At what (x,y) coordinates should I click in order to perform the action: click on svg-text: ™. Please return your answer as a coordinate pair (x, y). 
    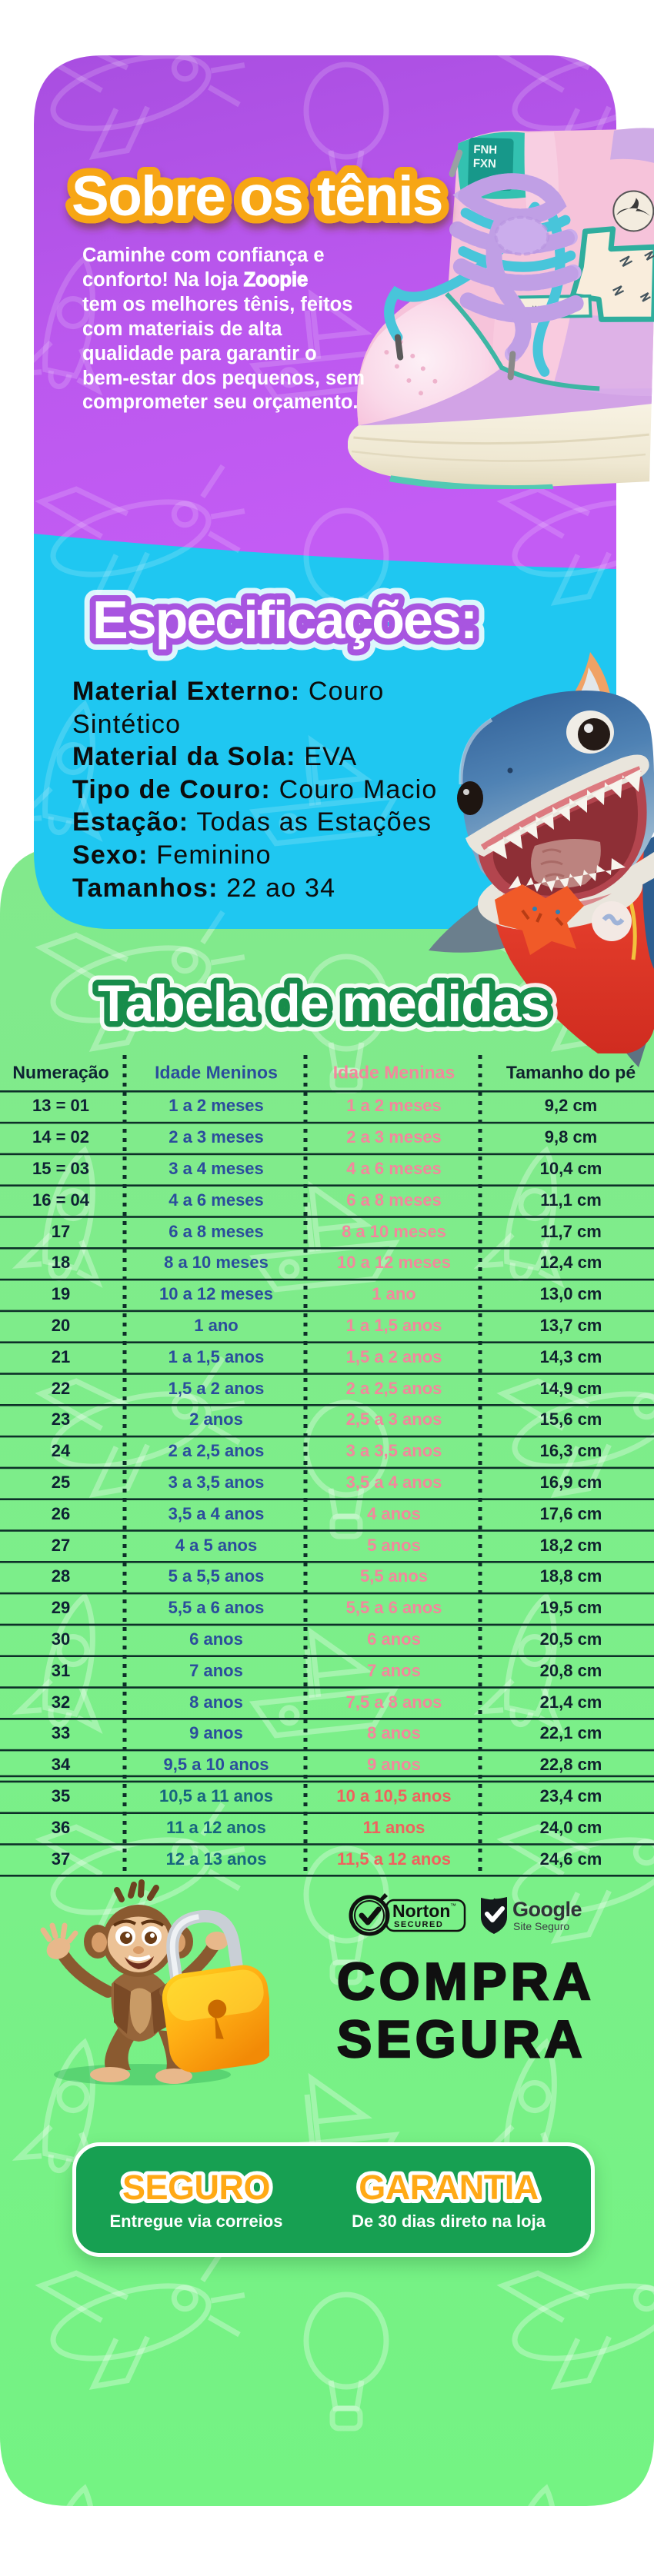
    Looking at the image, I should click on (453, 1905).